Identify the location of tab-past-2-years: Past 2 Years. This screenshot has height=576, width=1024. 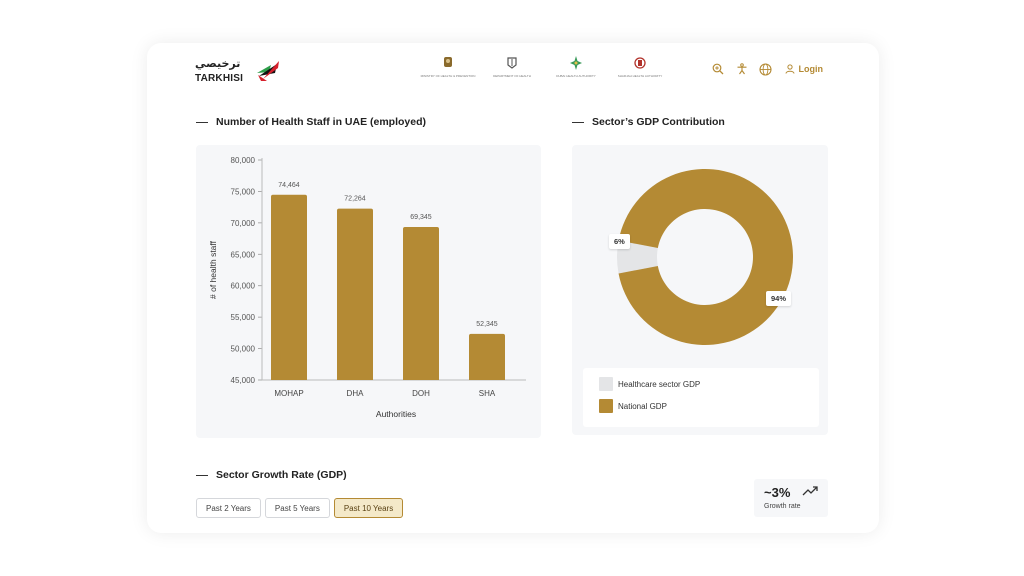
(228, 508).